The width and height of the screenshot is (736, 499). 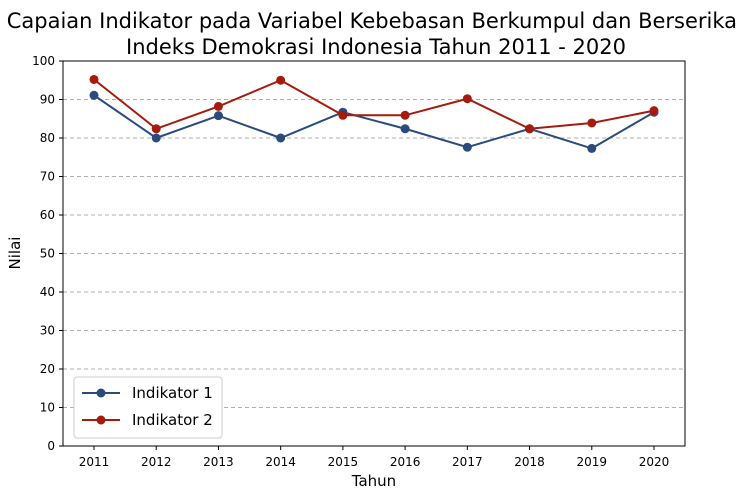 I want to click on y-axis-ticks: 0 10 20 30 40 50 60 70 80 90 100, so click(x=47, y=253).